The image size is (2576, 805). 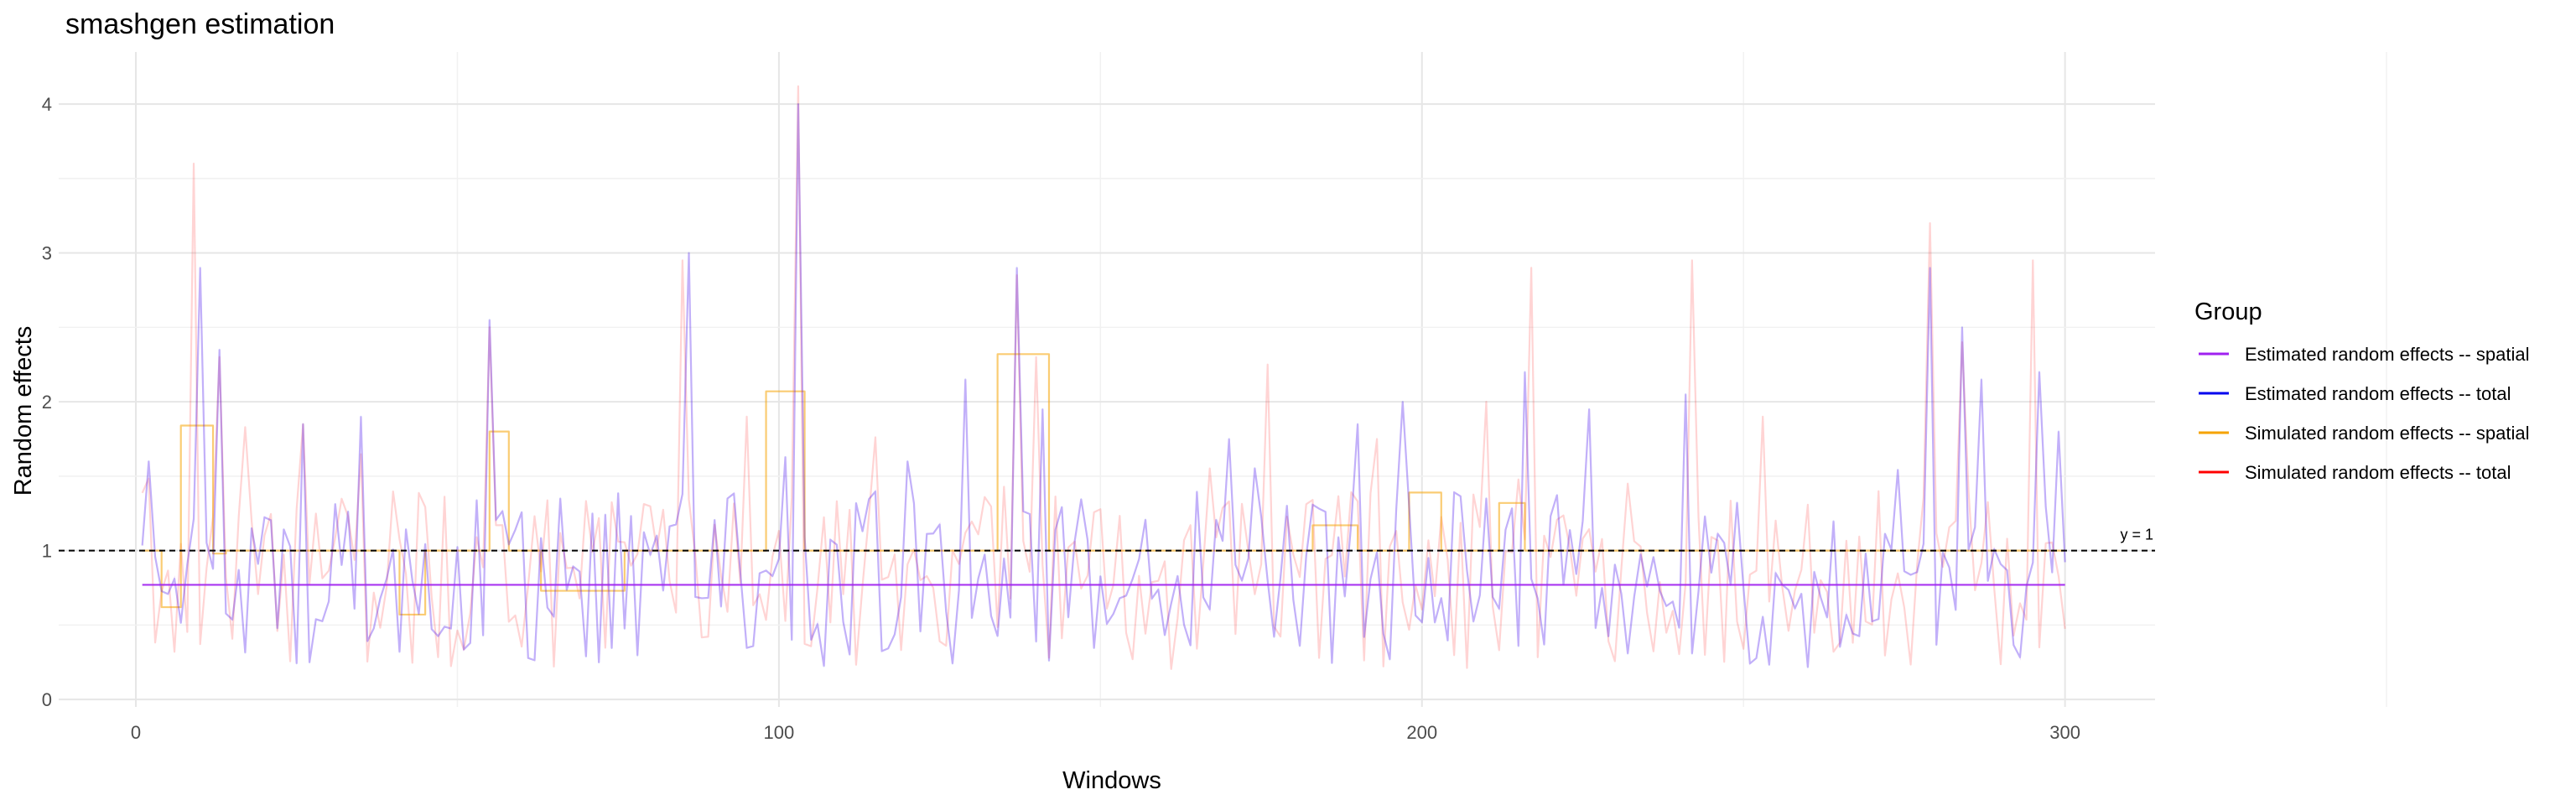 I want to click on x-tick-label: 300, so click(x=2064, y=732).